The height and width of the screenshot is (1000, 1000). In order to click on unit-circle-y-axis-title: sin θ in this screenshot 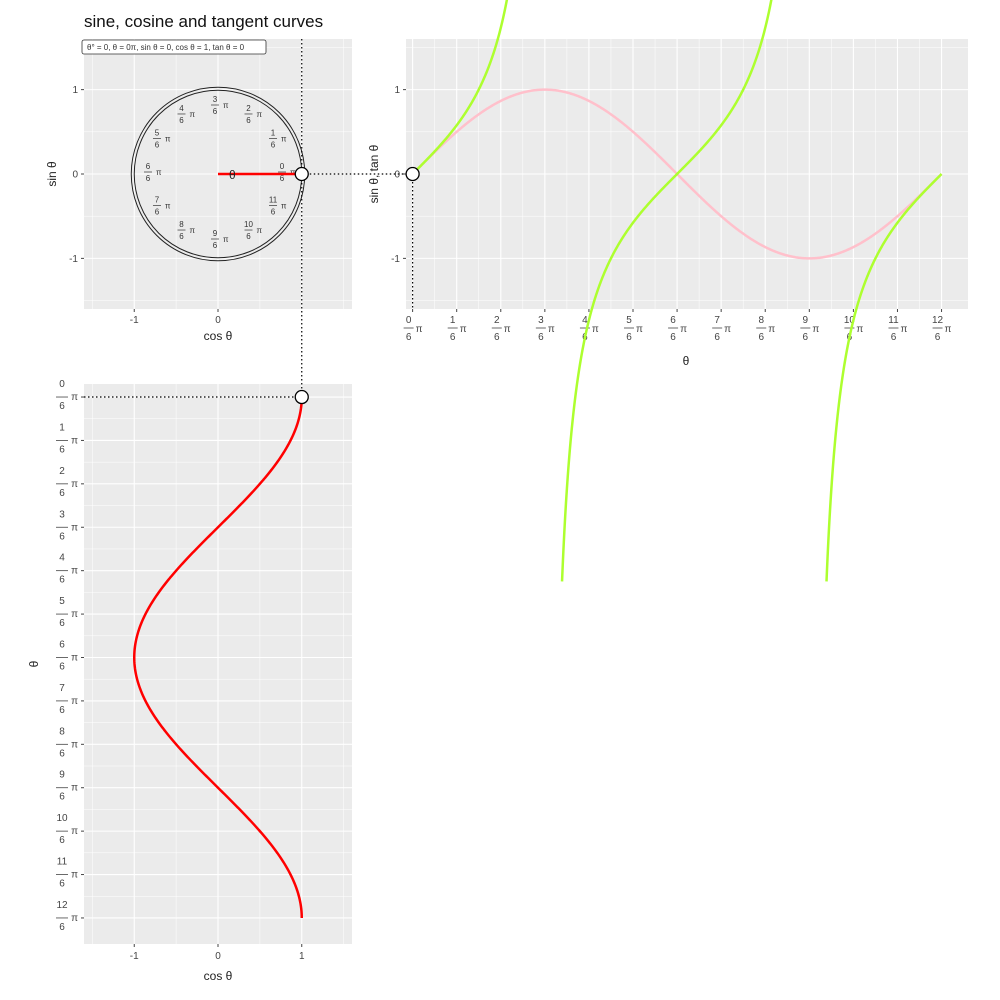, I will do `click(52, 174)`.